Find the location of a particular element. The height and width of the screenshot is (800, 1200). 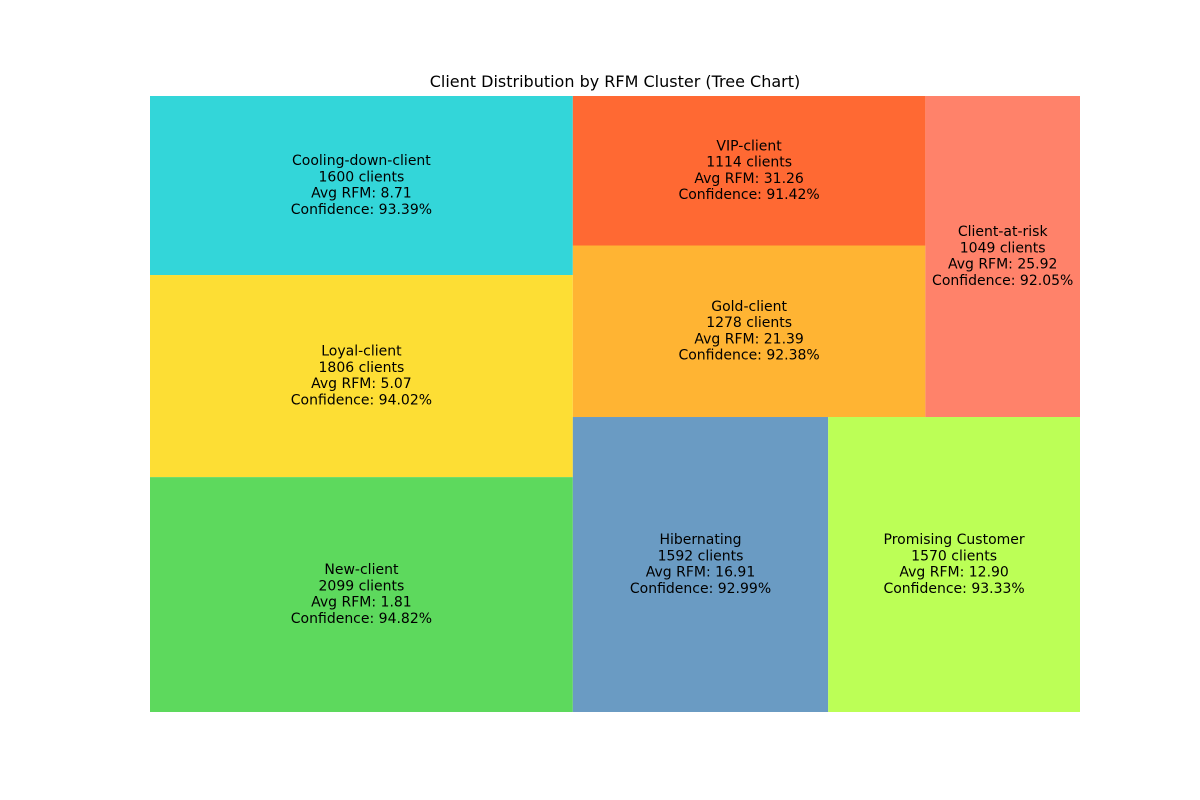

tile-avg-rfm: Avg RFM: 16.91 is located at coordinates (700, 573).